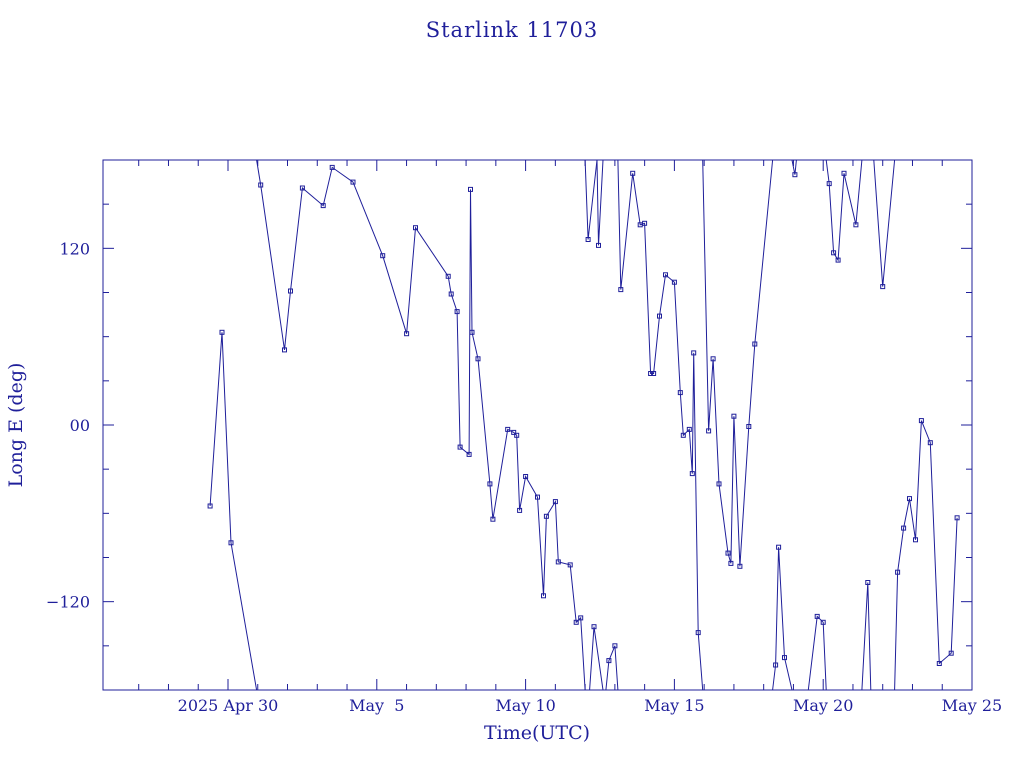 This screenshot has width=1024, height=768. What do you see at coordinates (16, 425) in the screenshot?
I see `y-axis-label: Long E (deg)` at bounding box center [16, 425].